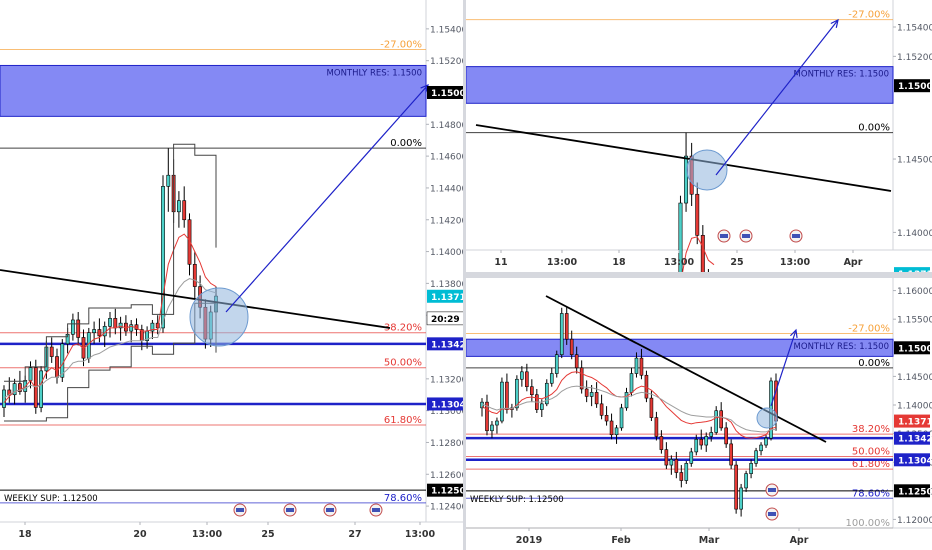 This screenshot has width=932, height=550. I want to click on channel-lower-line, so click(110, 362).